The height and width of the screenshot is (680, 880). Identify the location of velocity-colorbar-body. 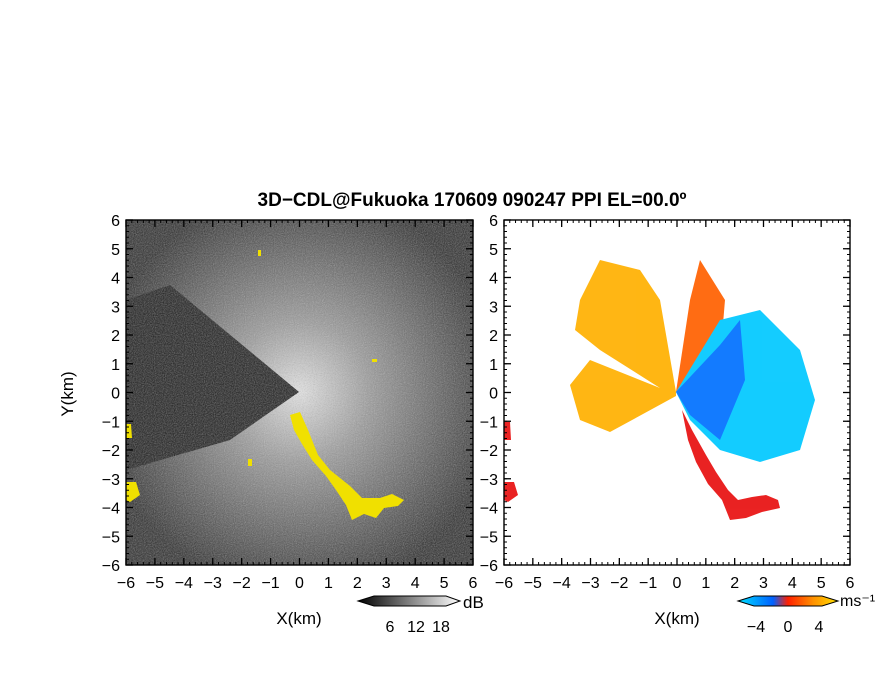
(788, 601).